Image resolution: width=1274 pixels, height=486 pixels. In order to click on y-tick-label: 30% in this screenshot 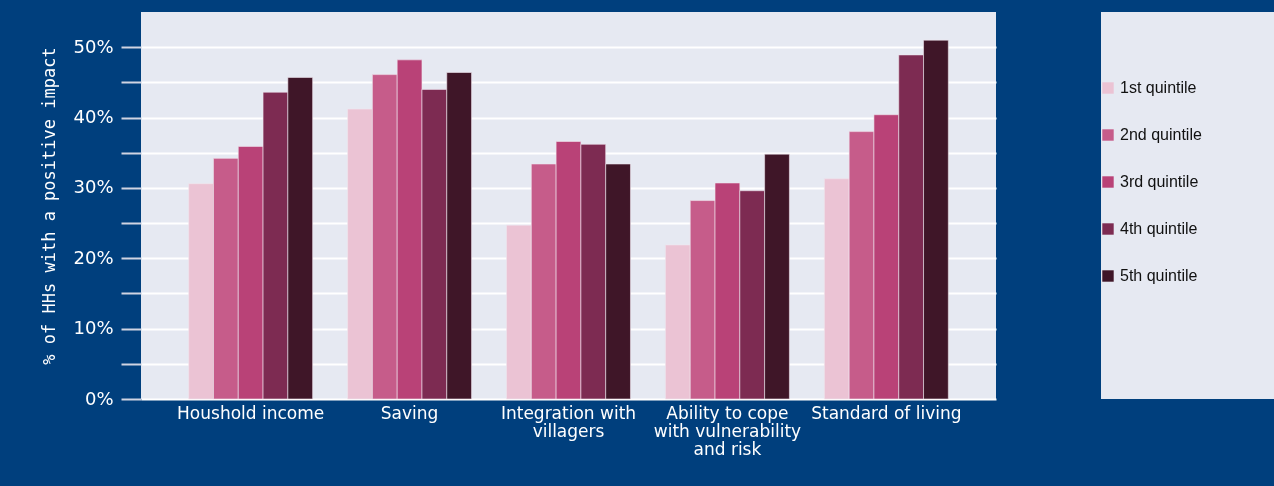, I will do `click(93, 187)`.